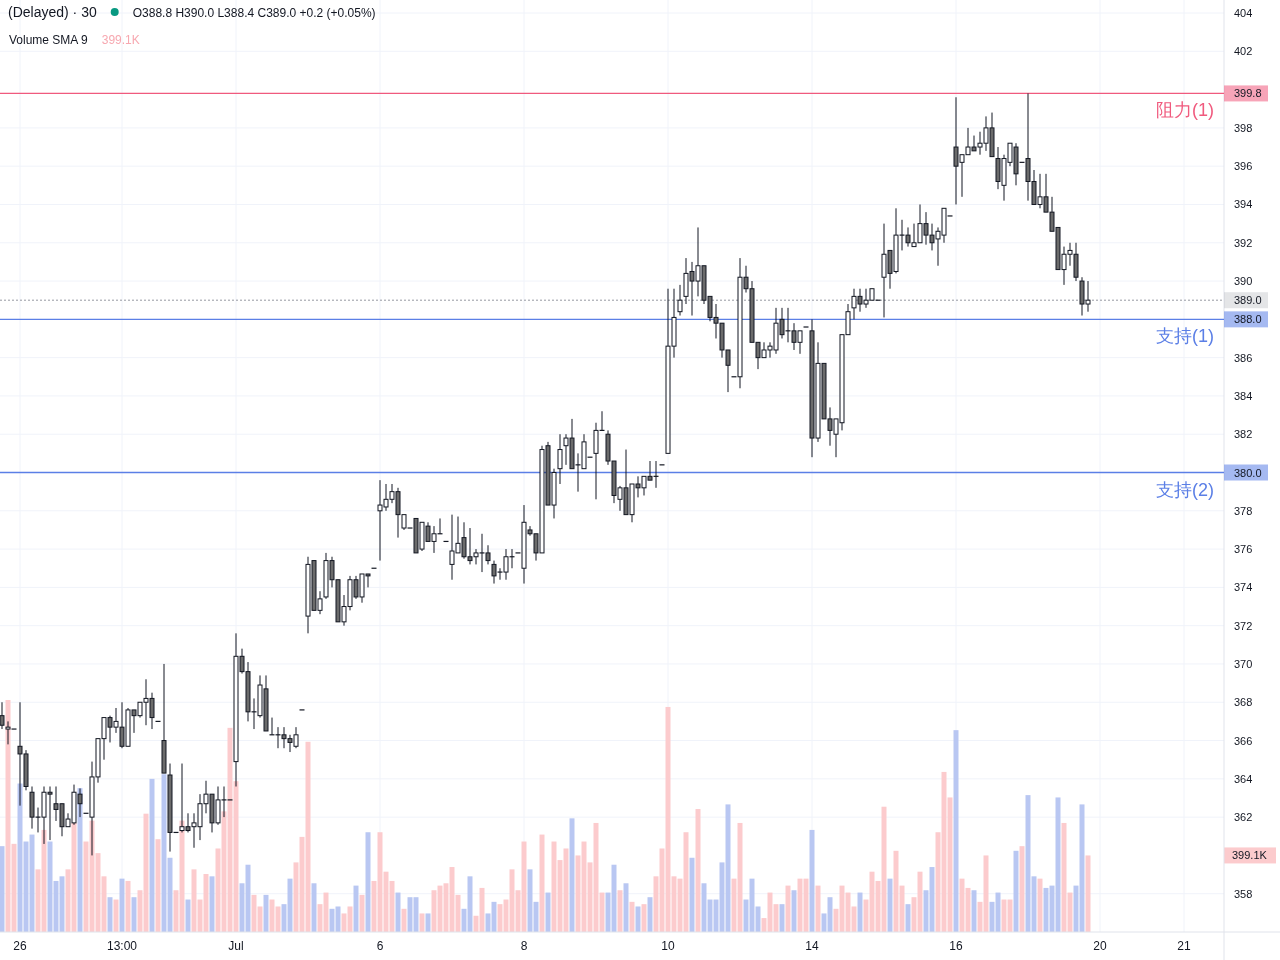 This screenshot has width=1280, height=960. What do you see at coordinates (812, 946) in the screenshot?
I see `x-tick-label: 14` at bounding box center [812, 946].